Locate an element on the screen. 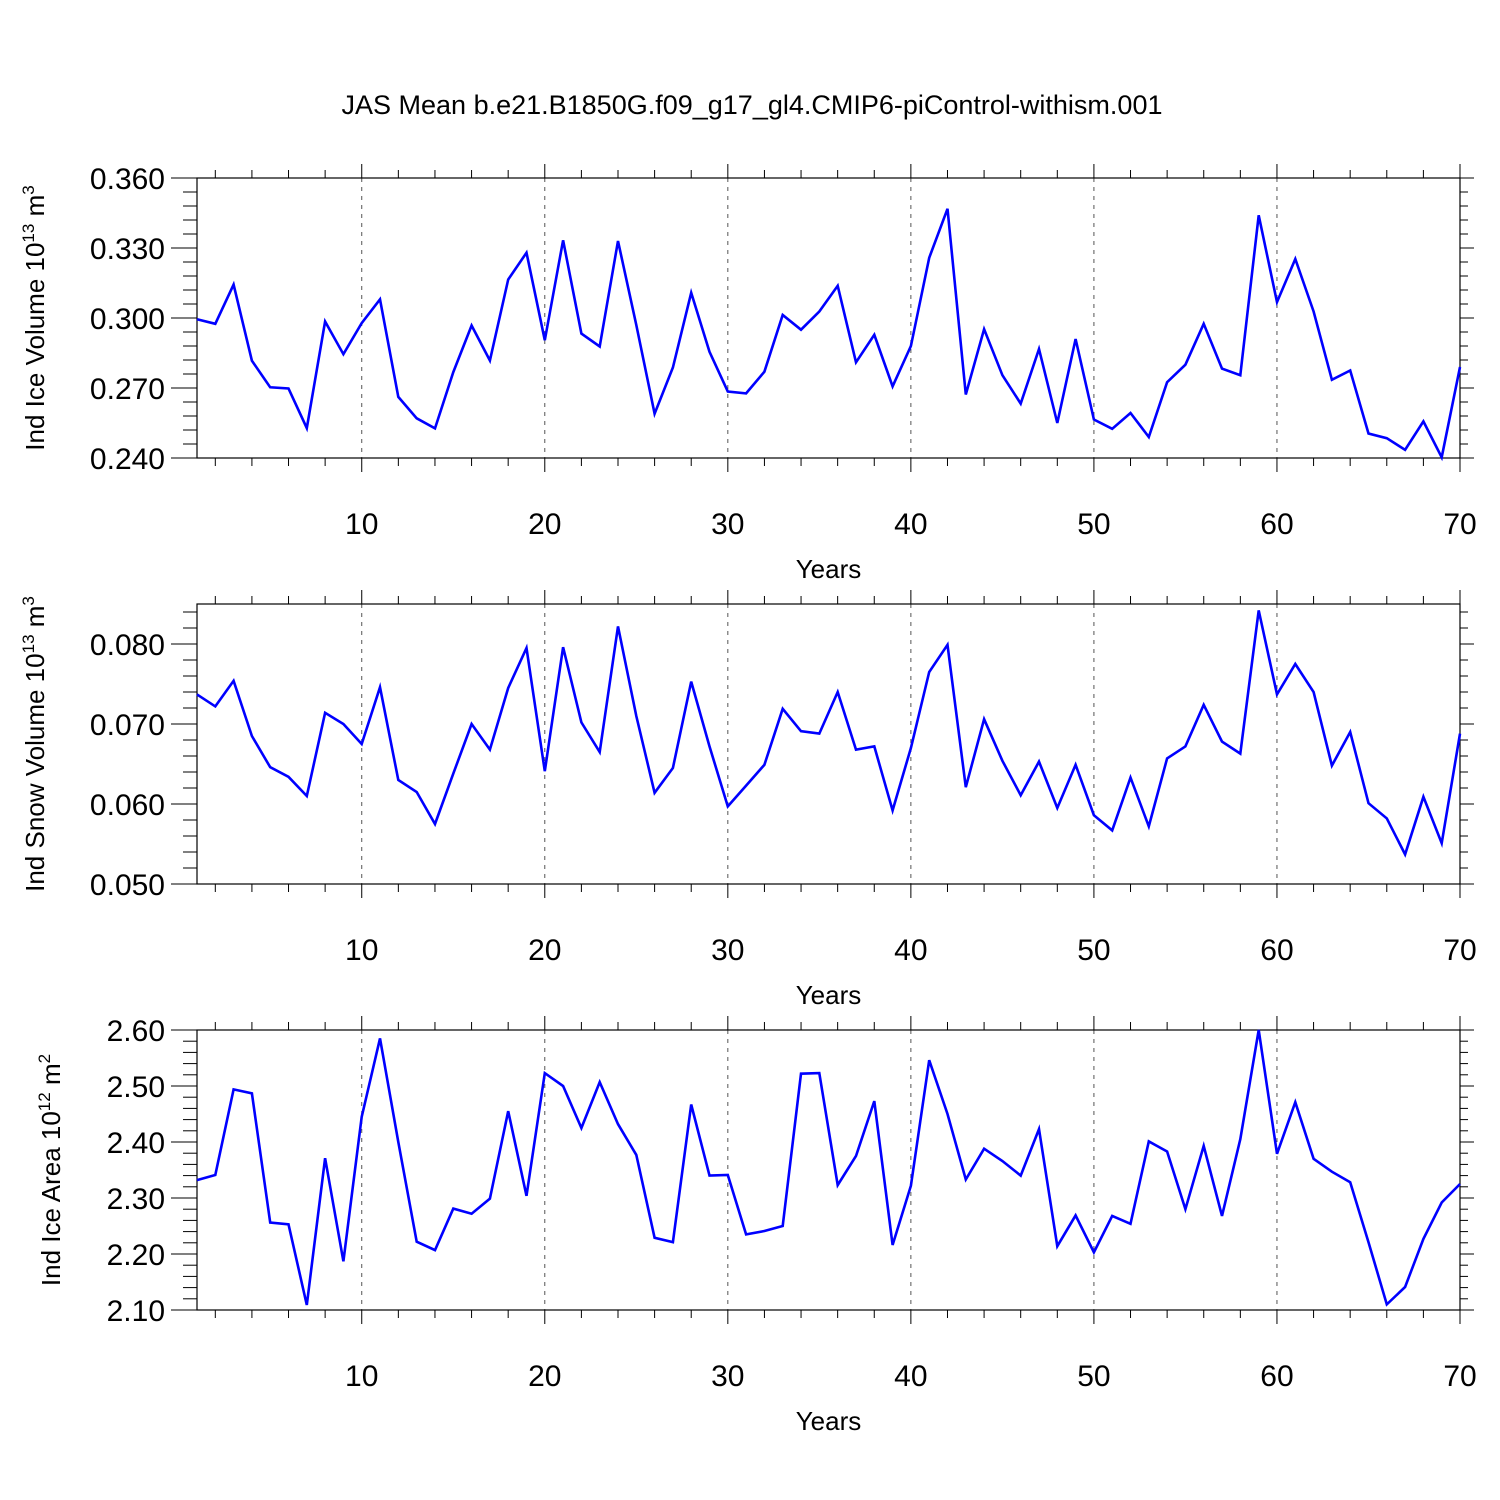 This screenshot has width=1500, height=1500. y-tick-label: 0.070 is located at coordinates (127, 725).